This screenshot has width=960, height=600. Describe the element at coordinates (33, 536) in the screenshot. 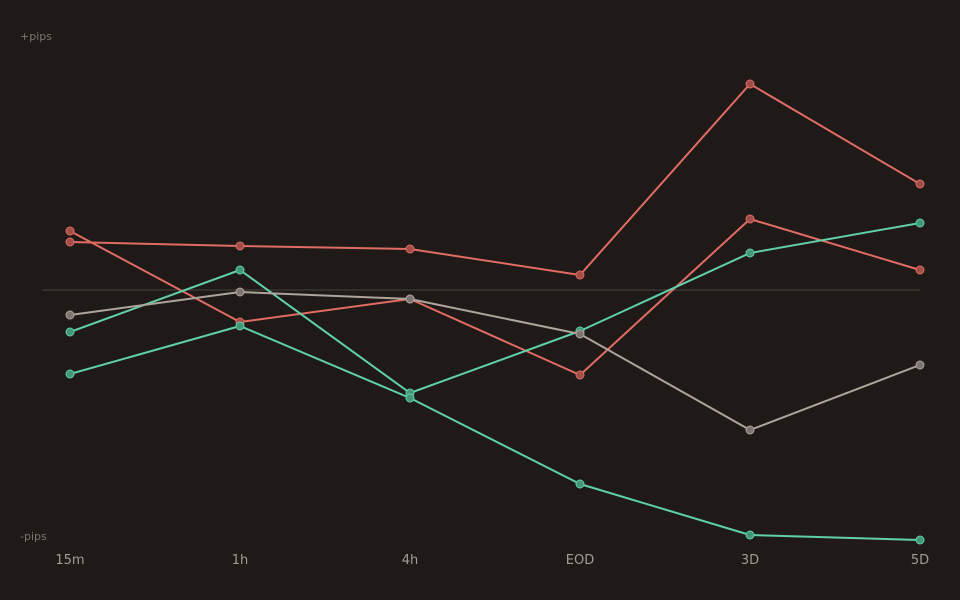

I see `y-axis-bottom-label: -pips` at that location.